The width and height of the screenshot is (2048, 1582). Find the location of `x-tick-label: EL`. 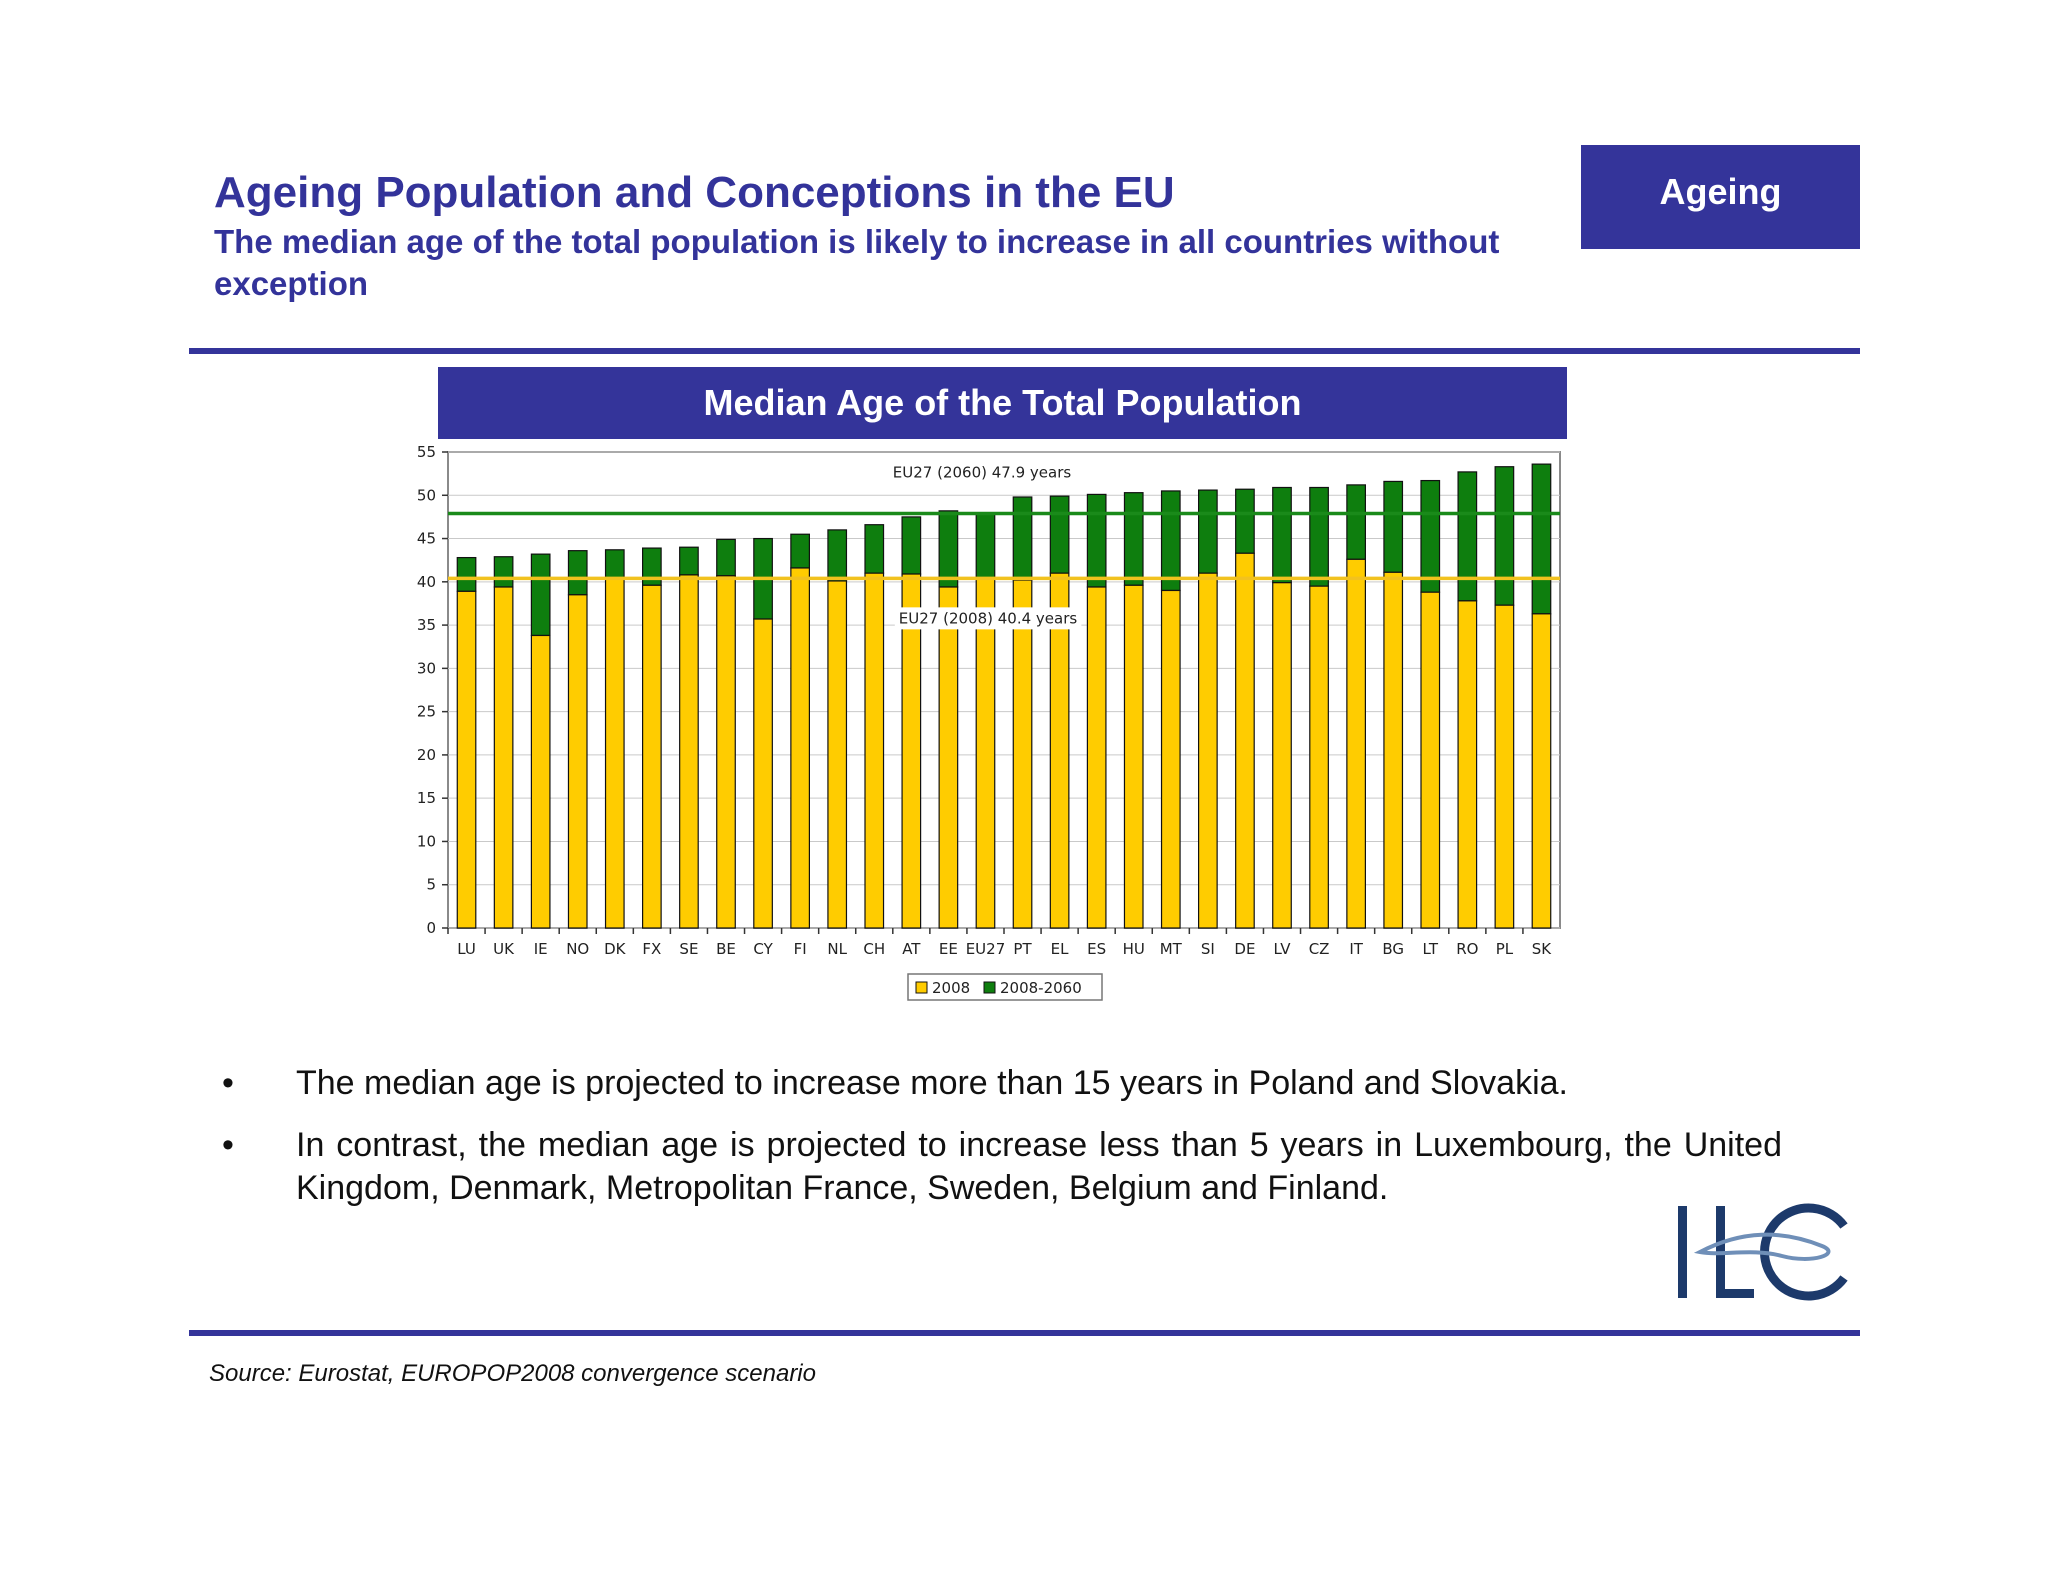

x-tick-label: EL is located at coordinates (1060, 949).